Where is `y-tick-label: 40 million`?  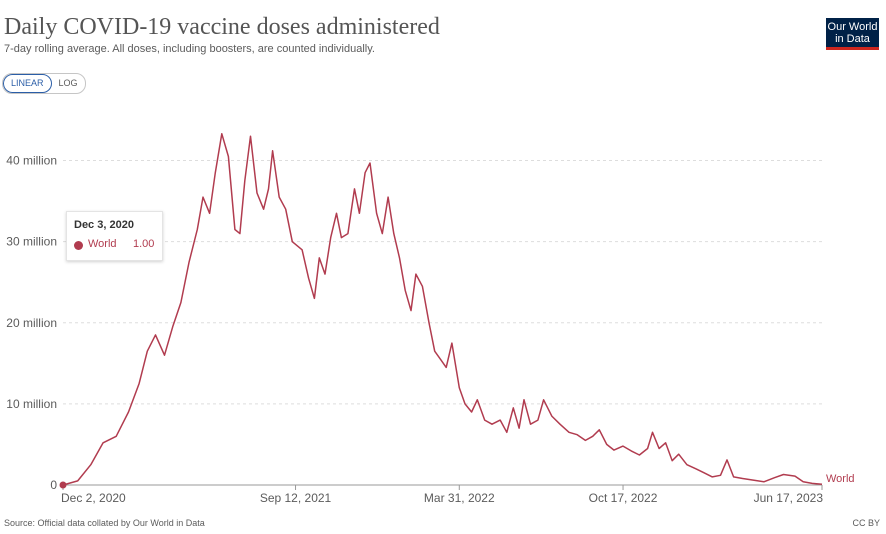 y-tick-label: 40 million is located at coordinates (31, 161).